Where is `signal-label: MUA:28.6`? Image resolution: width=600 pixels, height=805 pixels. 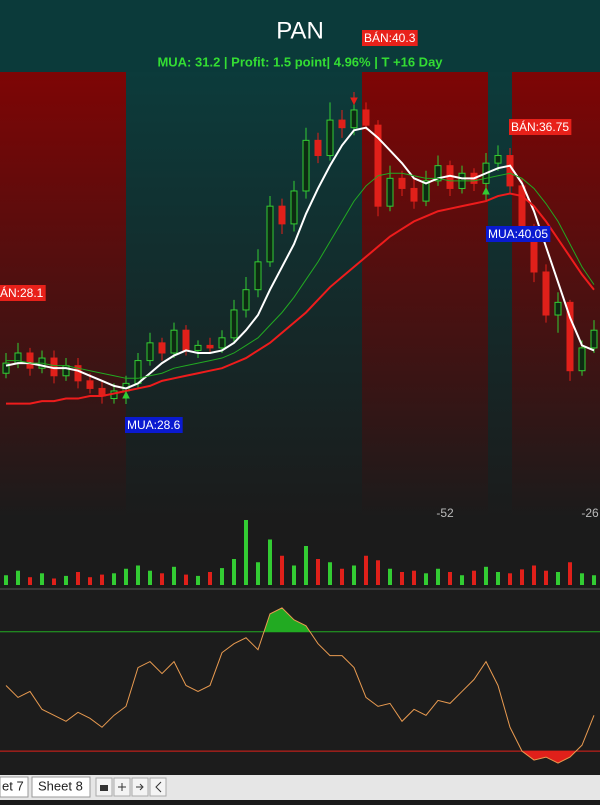 signal-label: MUA:28.6 is located at coordinates (154, 425).